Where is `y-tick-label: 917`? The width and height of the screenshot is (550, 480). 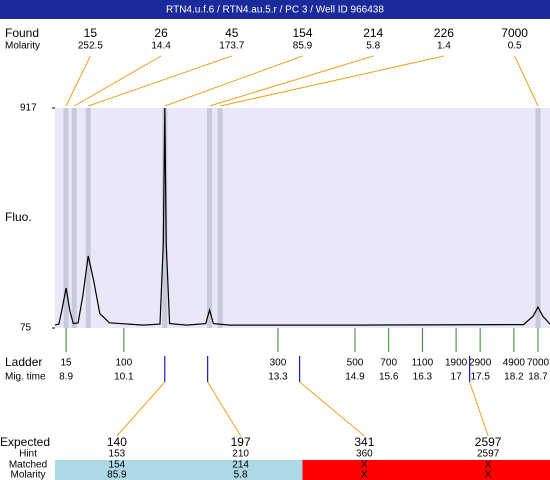
y-tick-label: 917 is located at coordinates (28, 108).